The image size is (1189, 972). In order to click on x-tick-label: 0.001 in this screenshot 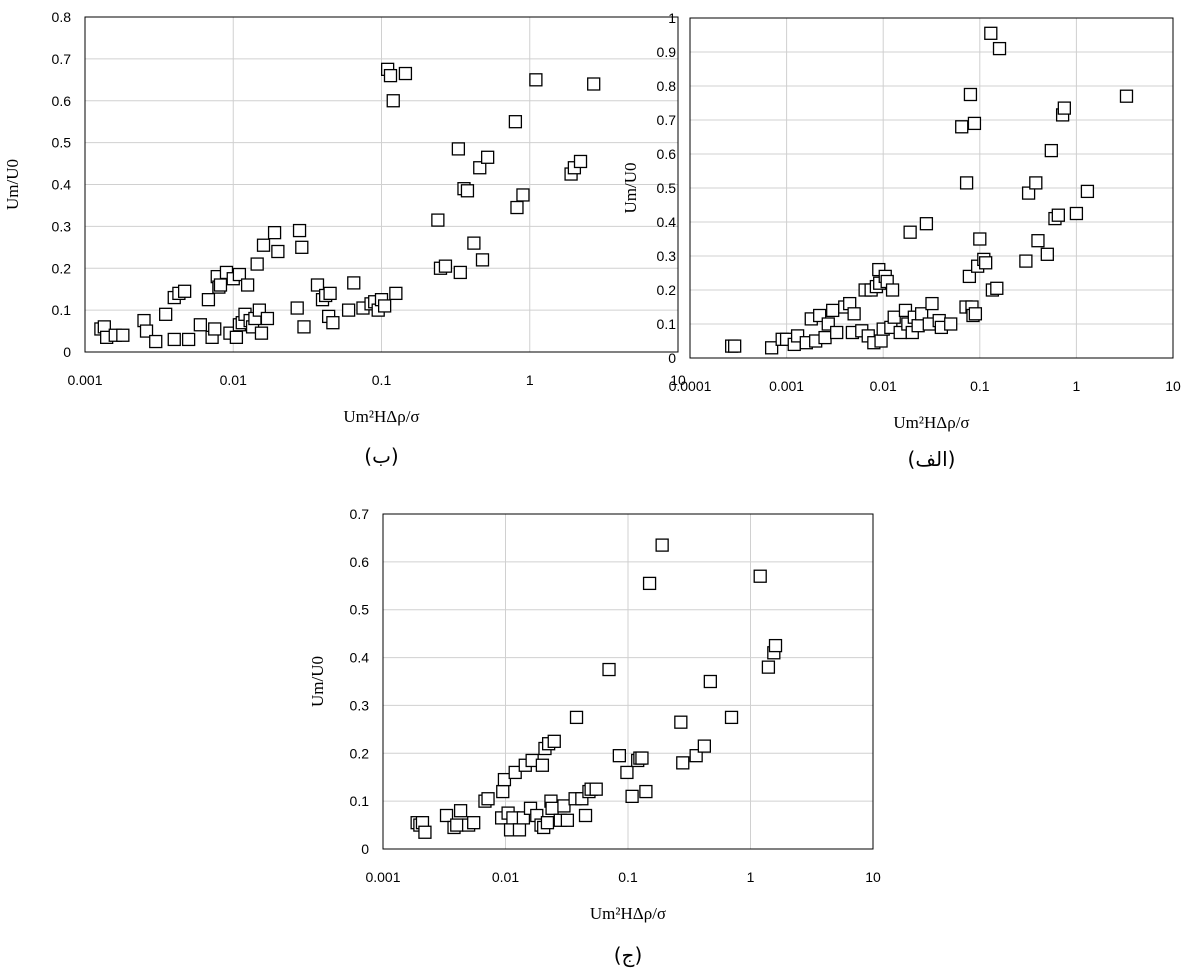, I will do `click(786, 386)`.